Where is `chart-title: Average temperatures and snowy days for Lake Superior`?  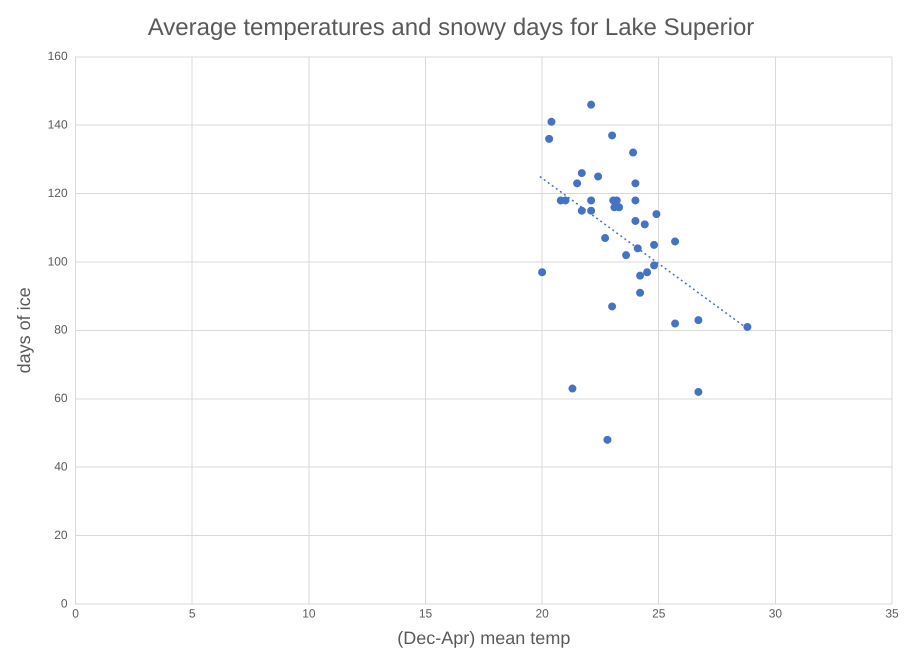 chart-title: Average temperatures and snowy days for Lake Superior is located at coordinates (451, 28).